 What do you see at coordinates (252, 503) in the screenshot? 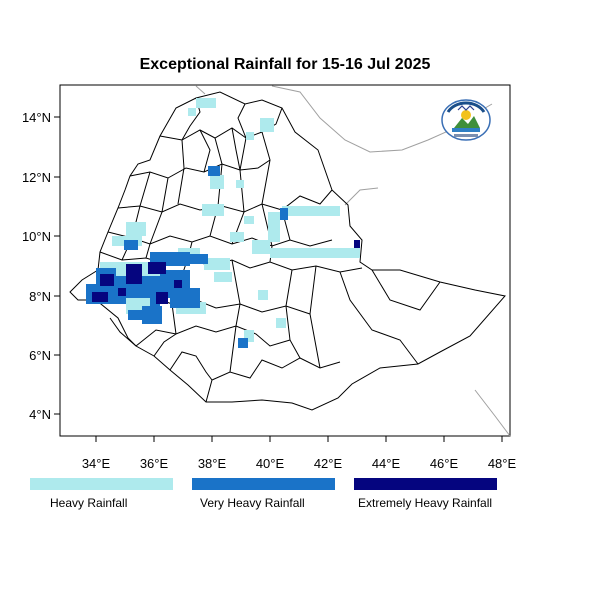
I see `legend-label-very-heavy: Very Heavy Rainfall` at bounding box center [252, 503].